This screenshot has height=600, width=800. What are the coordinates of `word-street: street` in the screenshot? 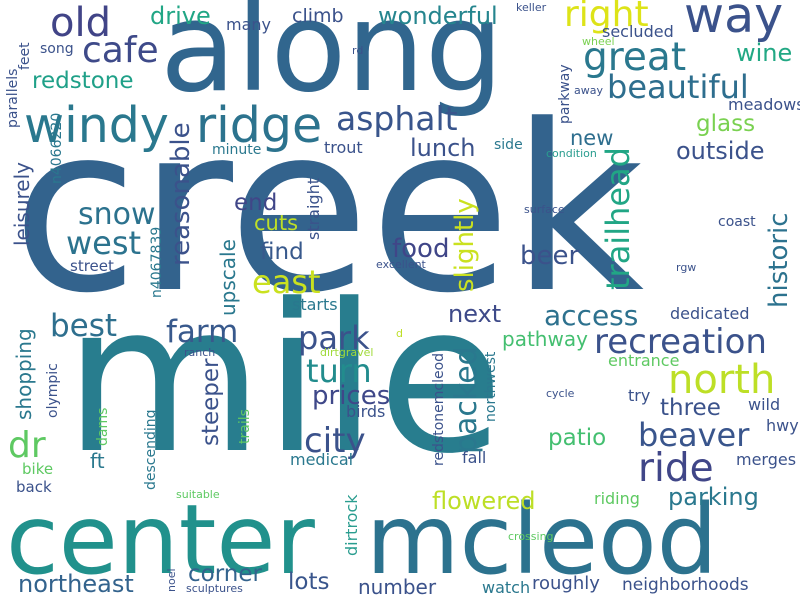 It's located at (92, 266).